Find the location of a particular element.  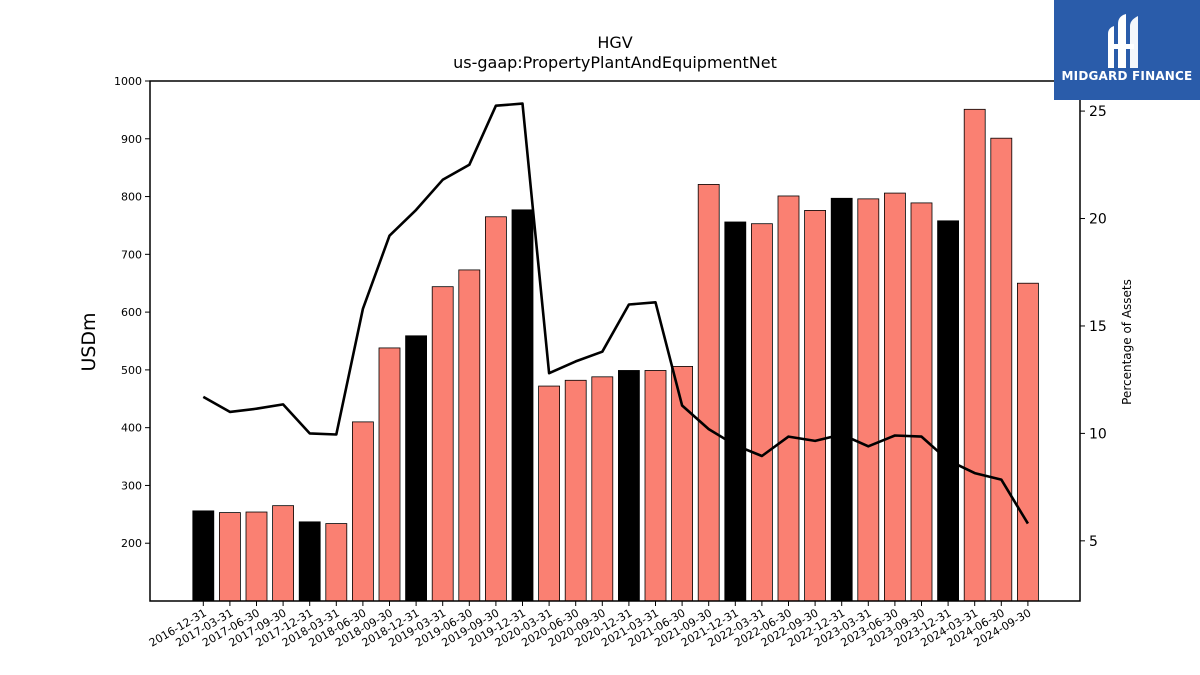

y2-tick-label: 20 is located at coordinates (1098, 220).